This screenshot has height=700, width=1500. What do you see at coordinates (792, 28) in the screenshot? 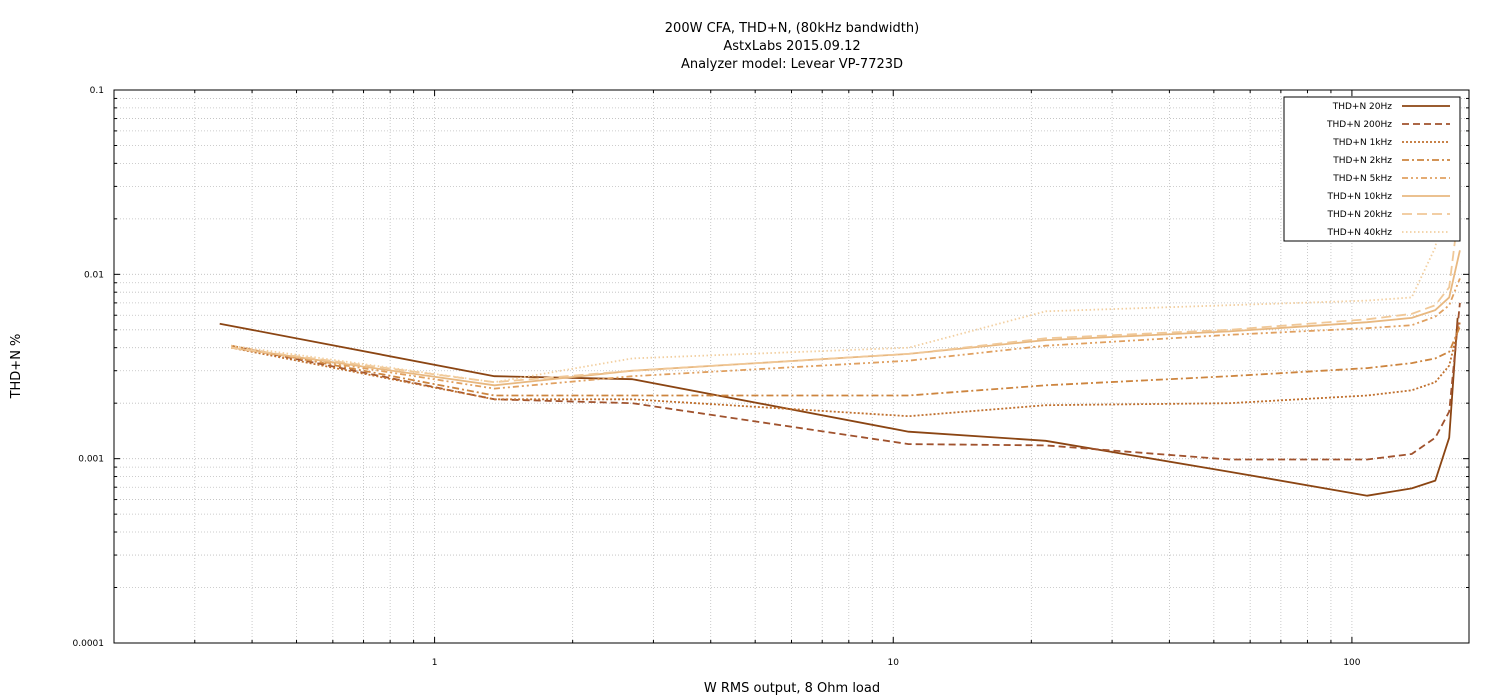
I see `chart-title-line-1: 200W CFA, THD+N, (80kHz bandwidth)` at bounding box center [792, 28].